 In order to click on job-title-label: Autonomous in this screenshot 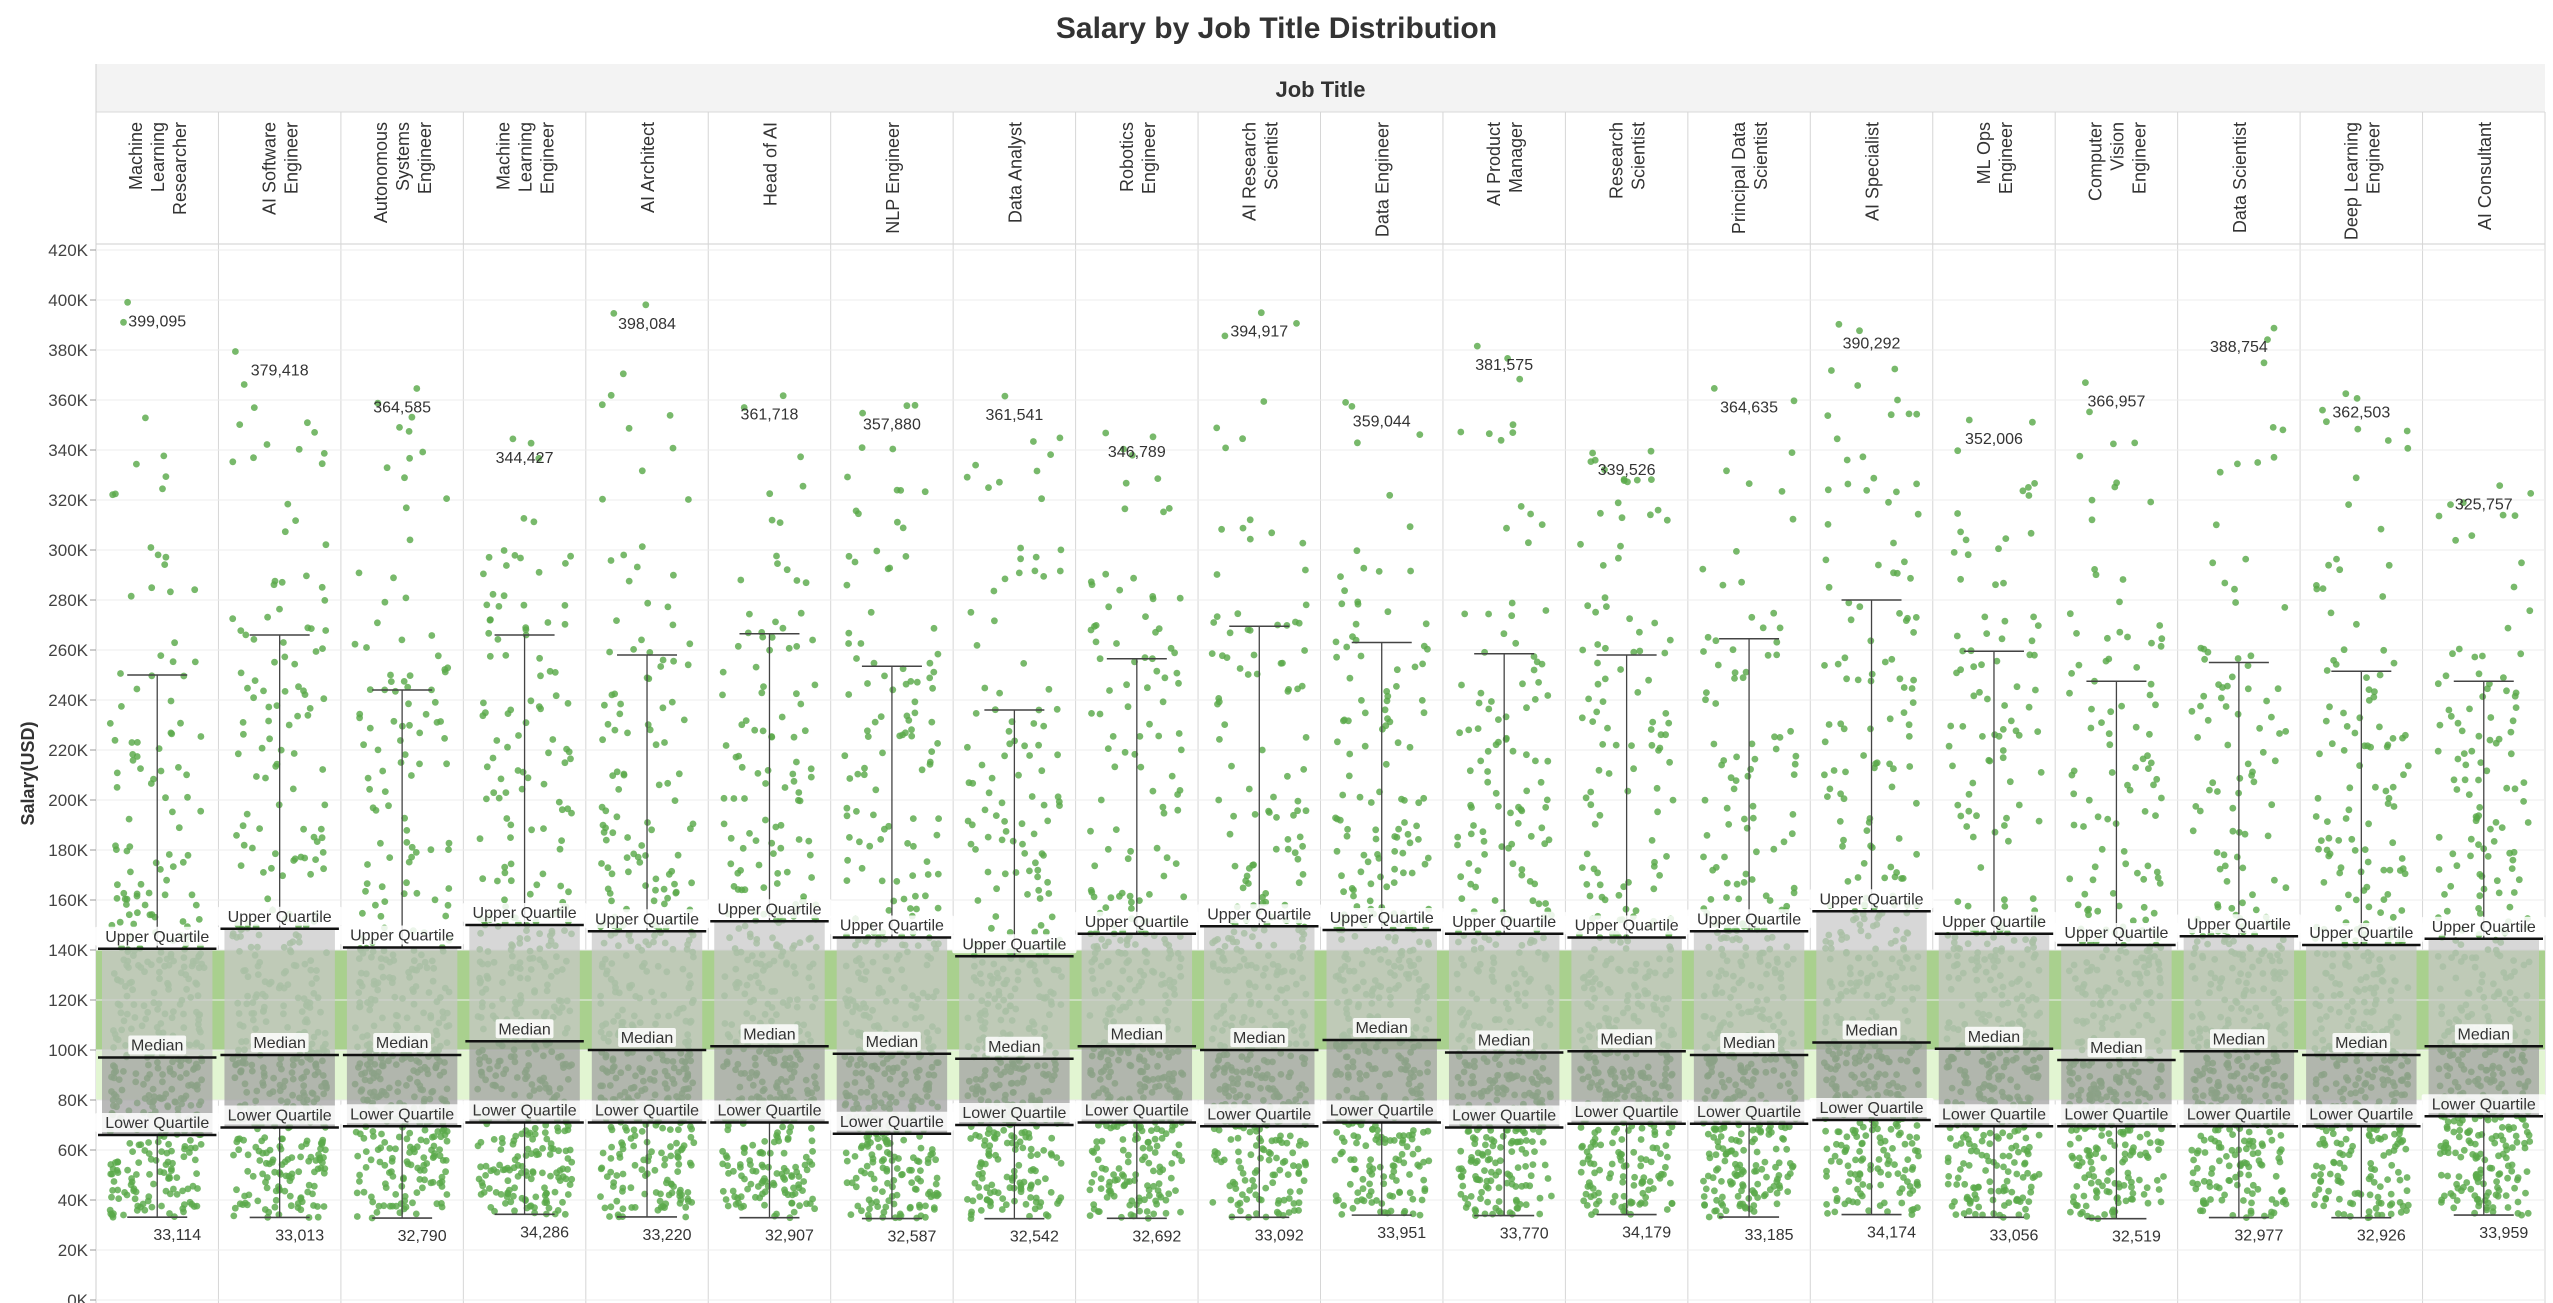, I will do `click(381, 172)`.